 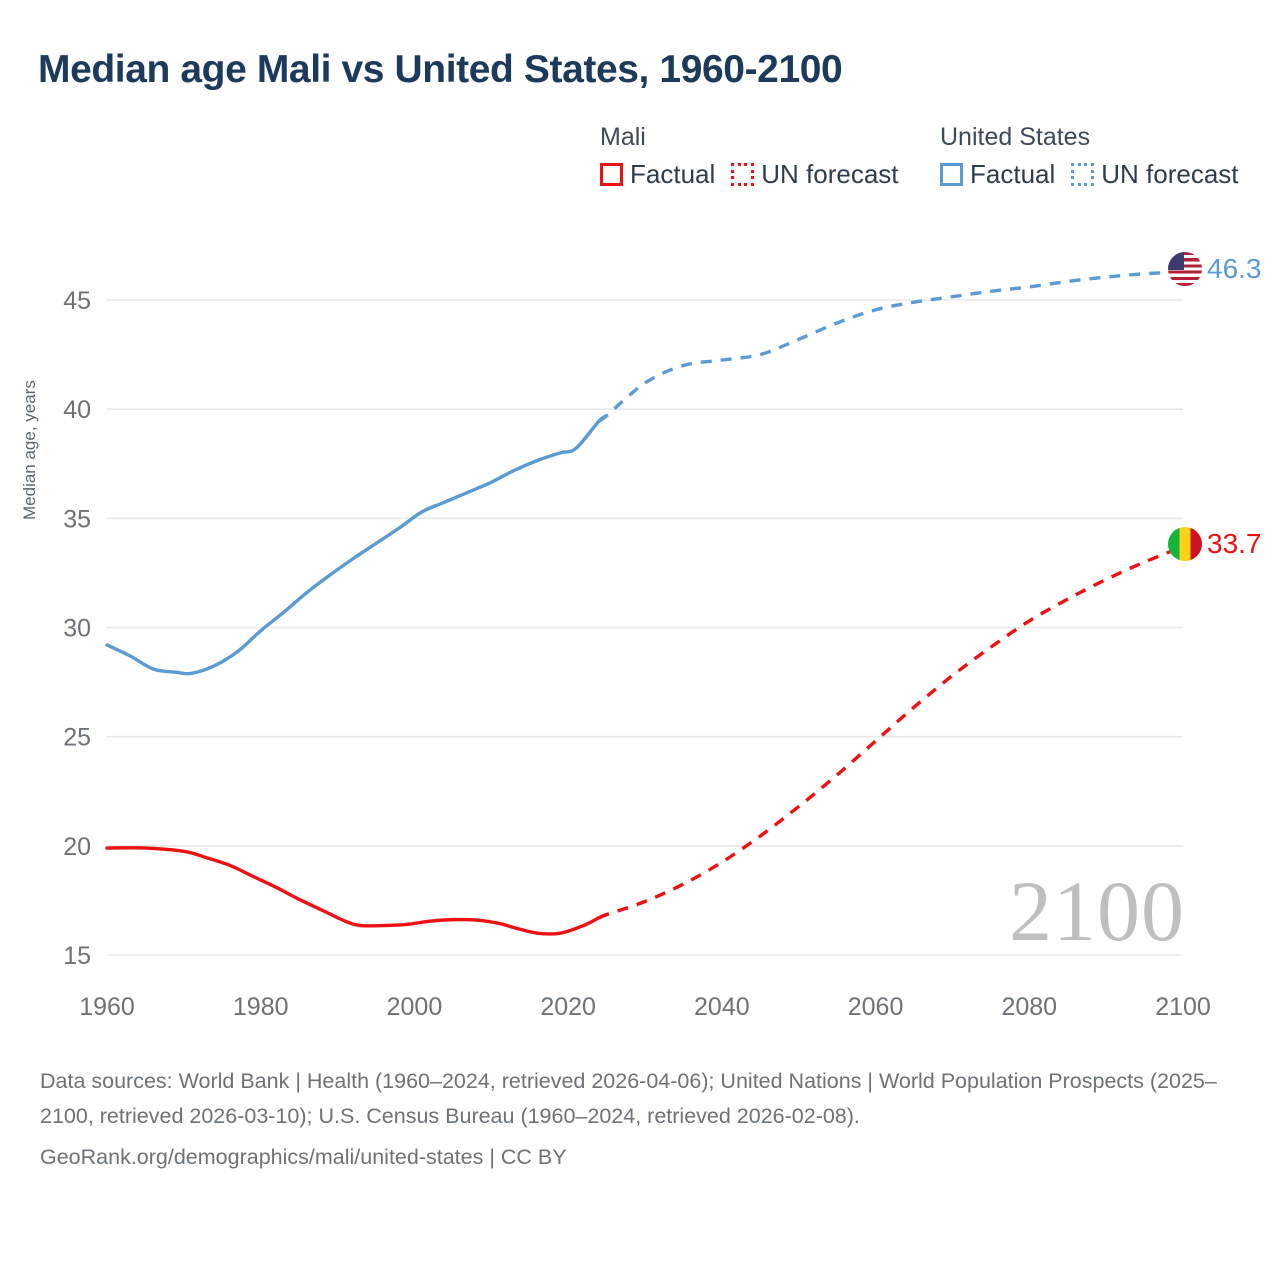 What do you see at coordinates (1185, 544) in the screenshot?
I see `mali-flag-icon` at bounding box center [1185, 544].